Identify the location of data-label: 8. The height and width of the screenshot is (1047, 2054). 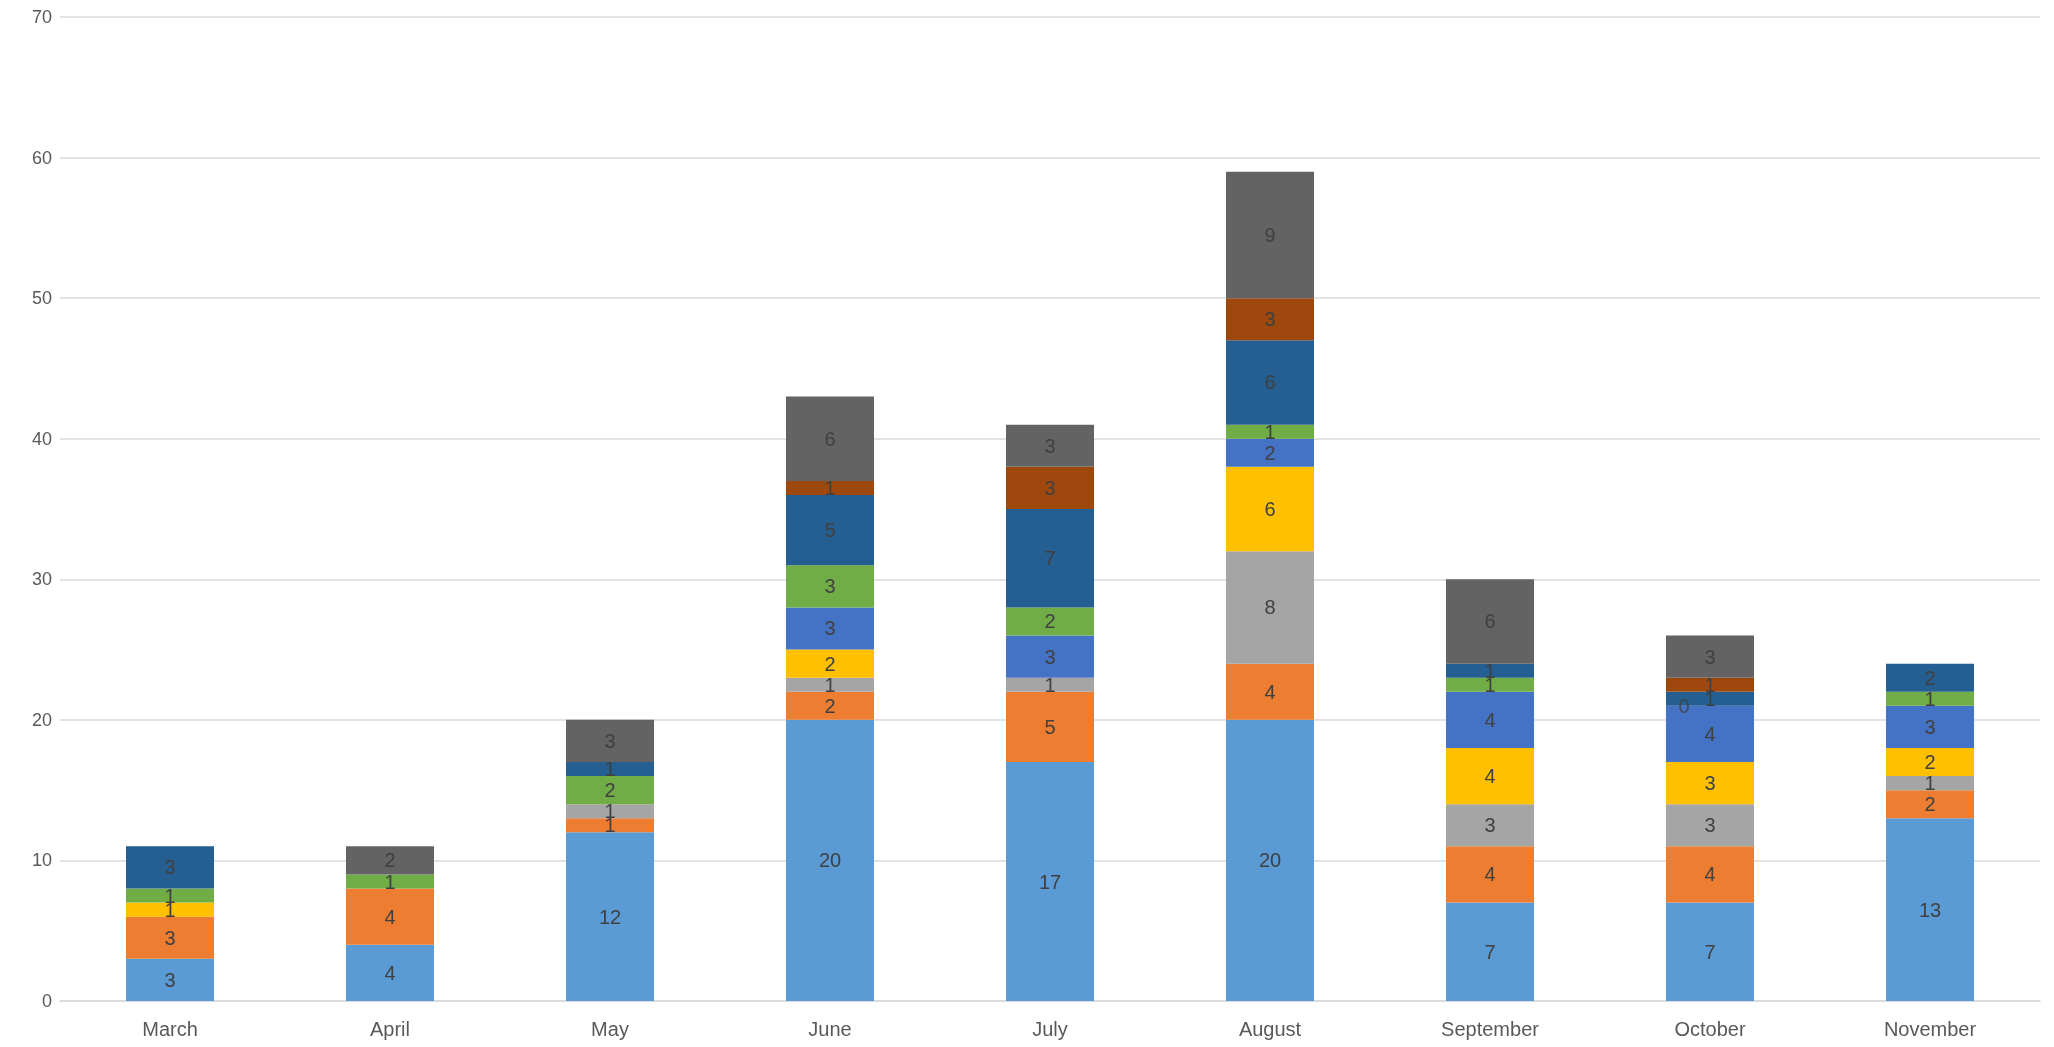
(1270, 607).